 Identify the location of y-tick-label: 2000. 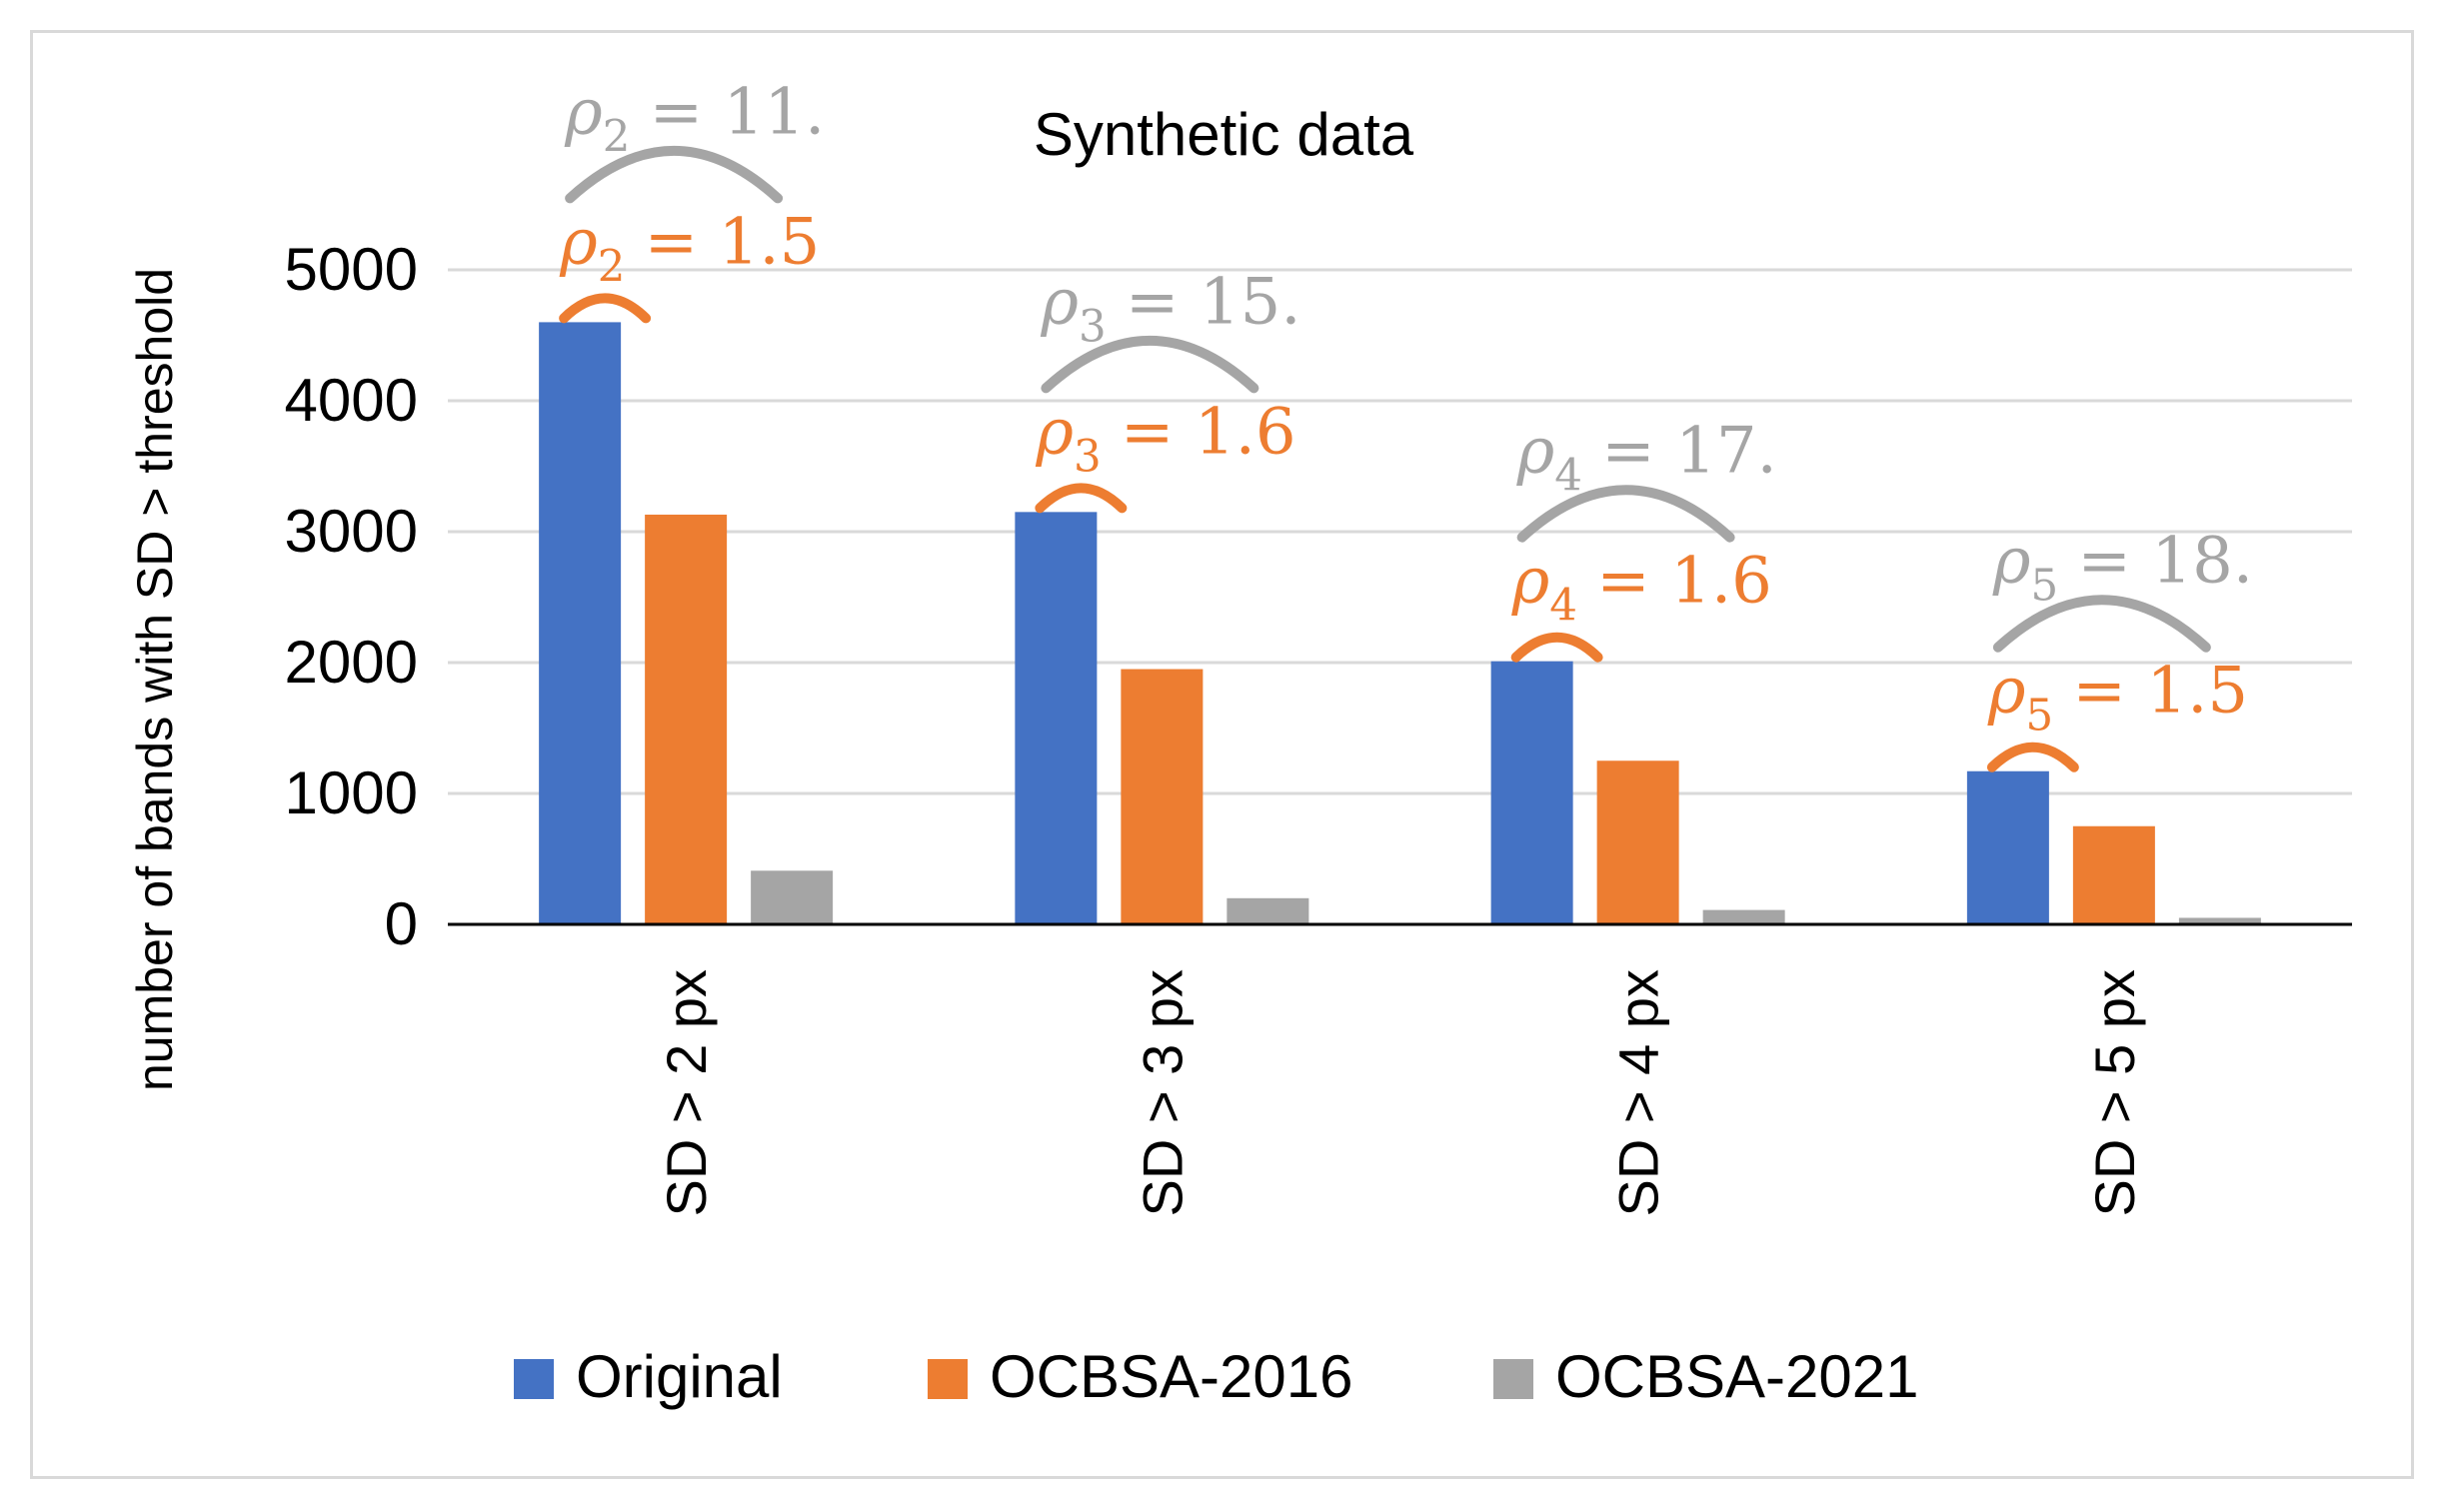
(351, 662).